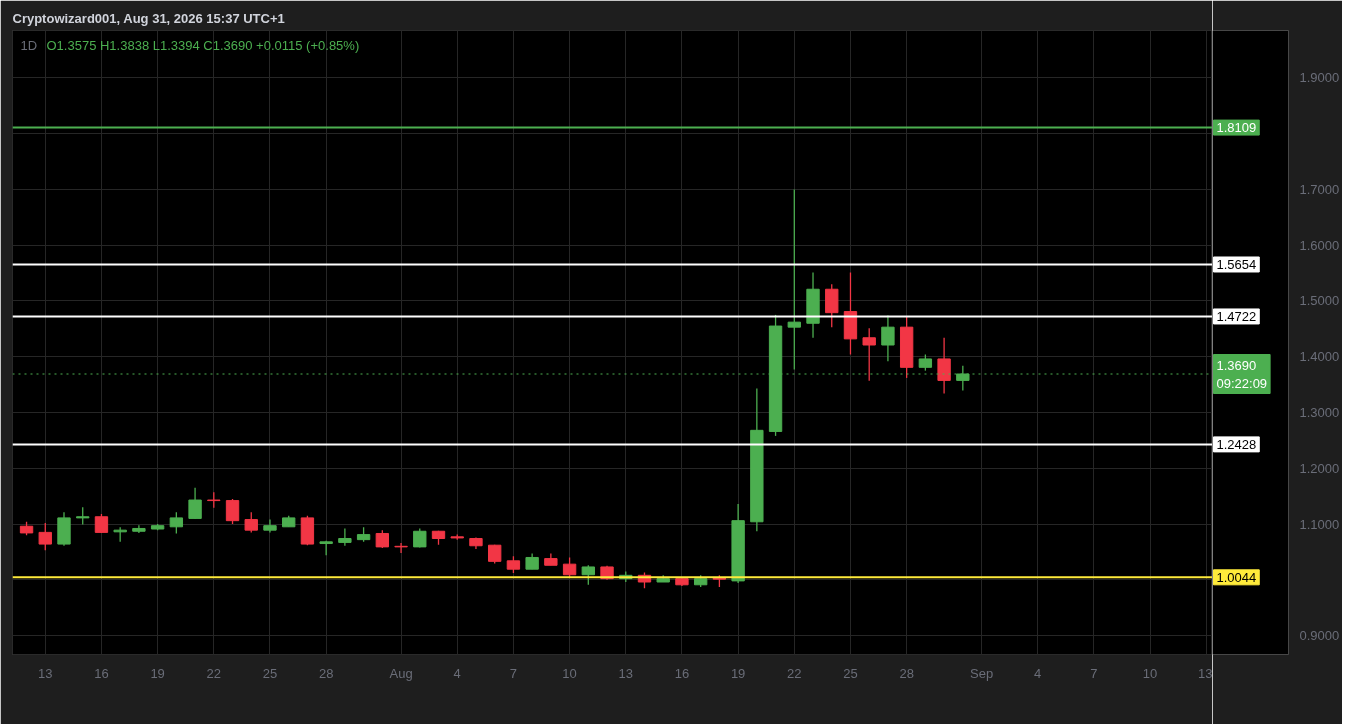 This screenshot has height=724, width=1346. I want to click on text: 1D, so click(29, 45).